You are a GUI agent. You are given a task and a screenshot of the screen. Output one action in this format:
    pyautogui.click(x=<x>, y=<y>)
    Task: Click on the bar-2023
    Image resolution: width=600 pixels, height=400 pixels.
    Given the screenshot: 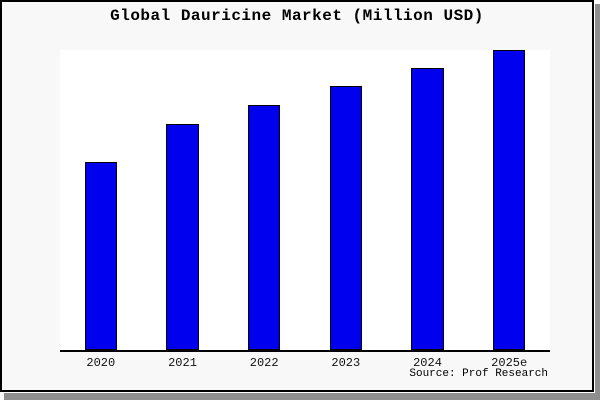 What is the action you would take?
    pyautogui.click(x=346, y=218)
    